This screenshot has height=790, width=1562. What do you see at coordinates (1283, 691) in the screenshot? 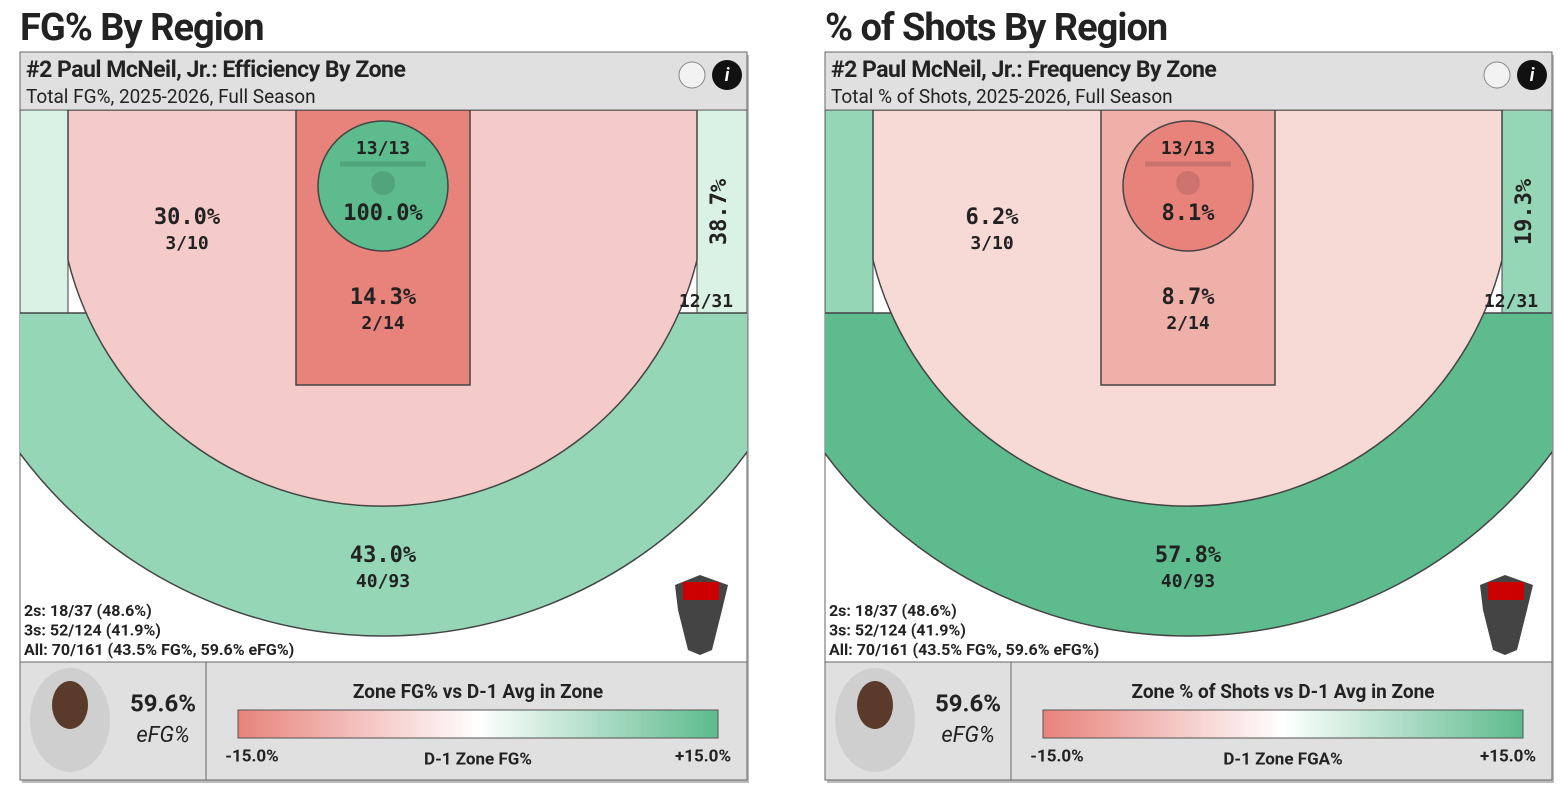
I see `legend-title: Zone % of Shots vs D-1 Avg in Zone` at bounding box center [1283, 691].